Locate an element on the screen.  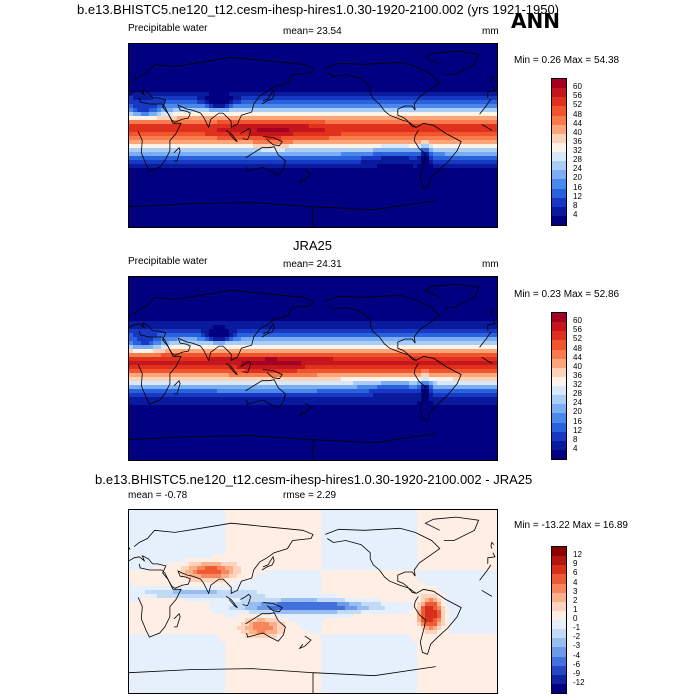
panel1-mean: mean= 23.54 is located at coordinates (312, 31).